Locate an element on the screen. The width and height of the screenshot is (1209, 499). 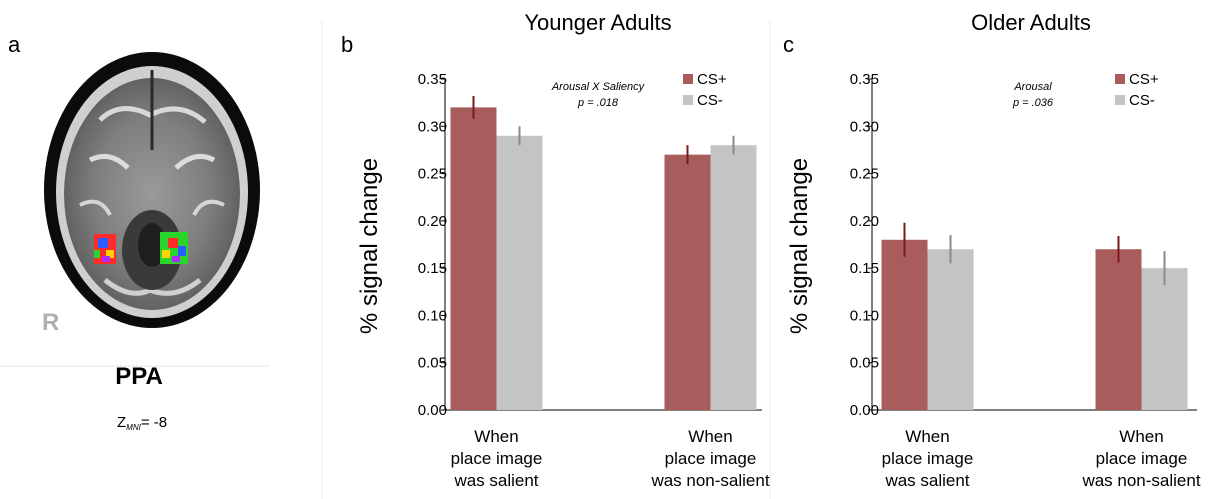
ylabel-b: % signal change is located at coordinates (369, 246).